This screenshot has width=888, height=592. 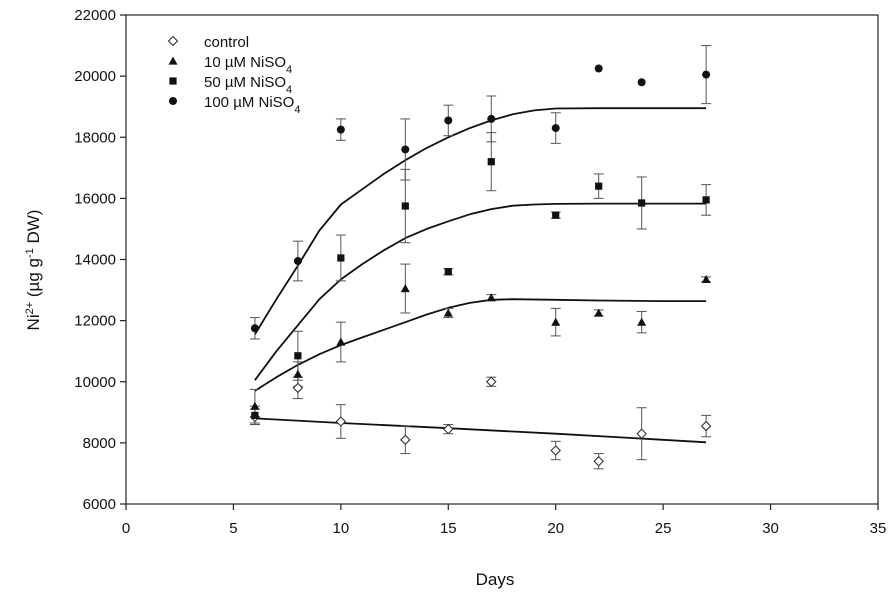 I want to click on legend-label-2: 50 µM NiSO4, so click(x=248, y=85).